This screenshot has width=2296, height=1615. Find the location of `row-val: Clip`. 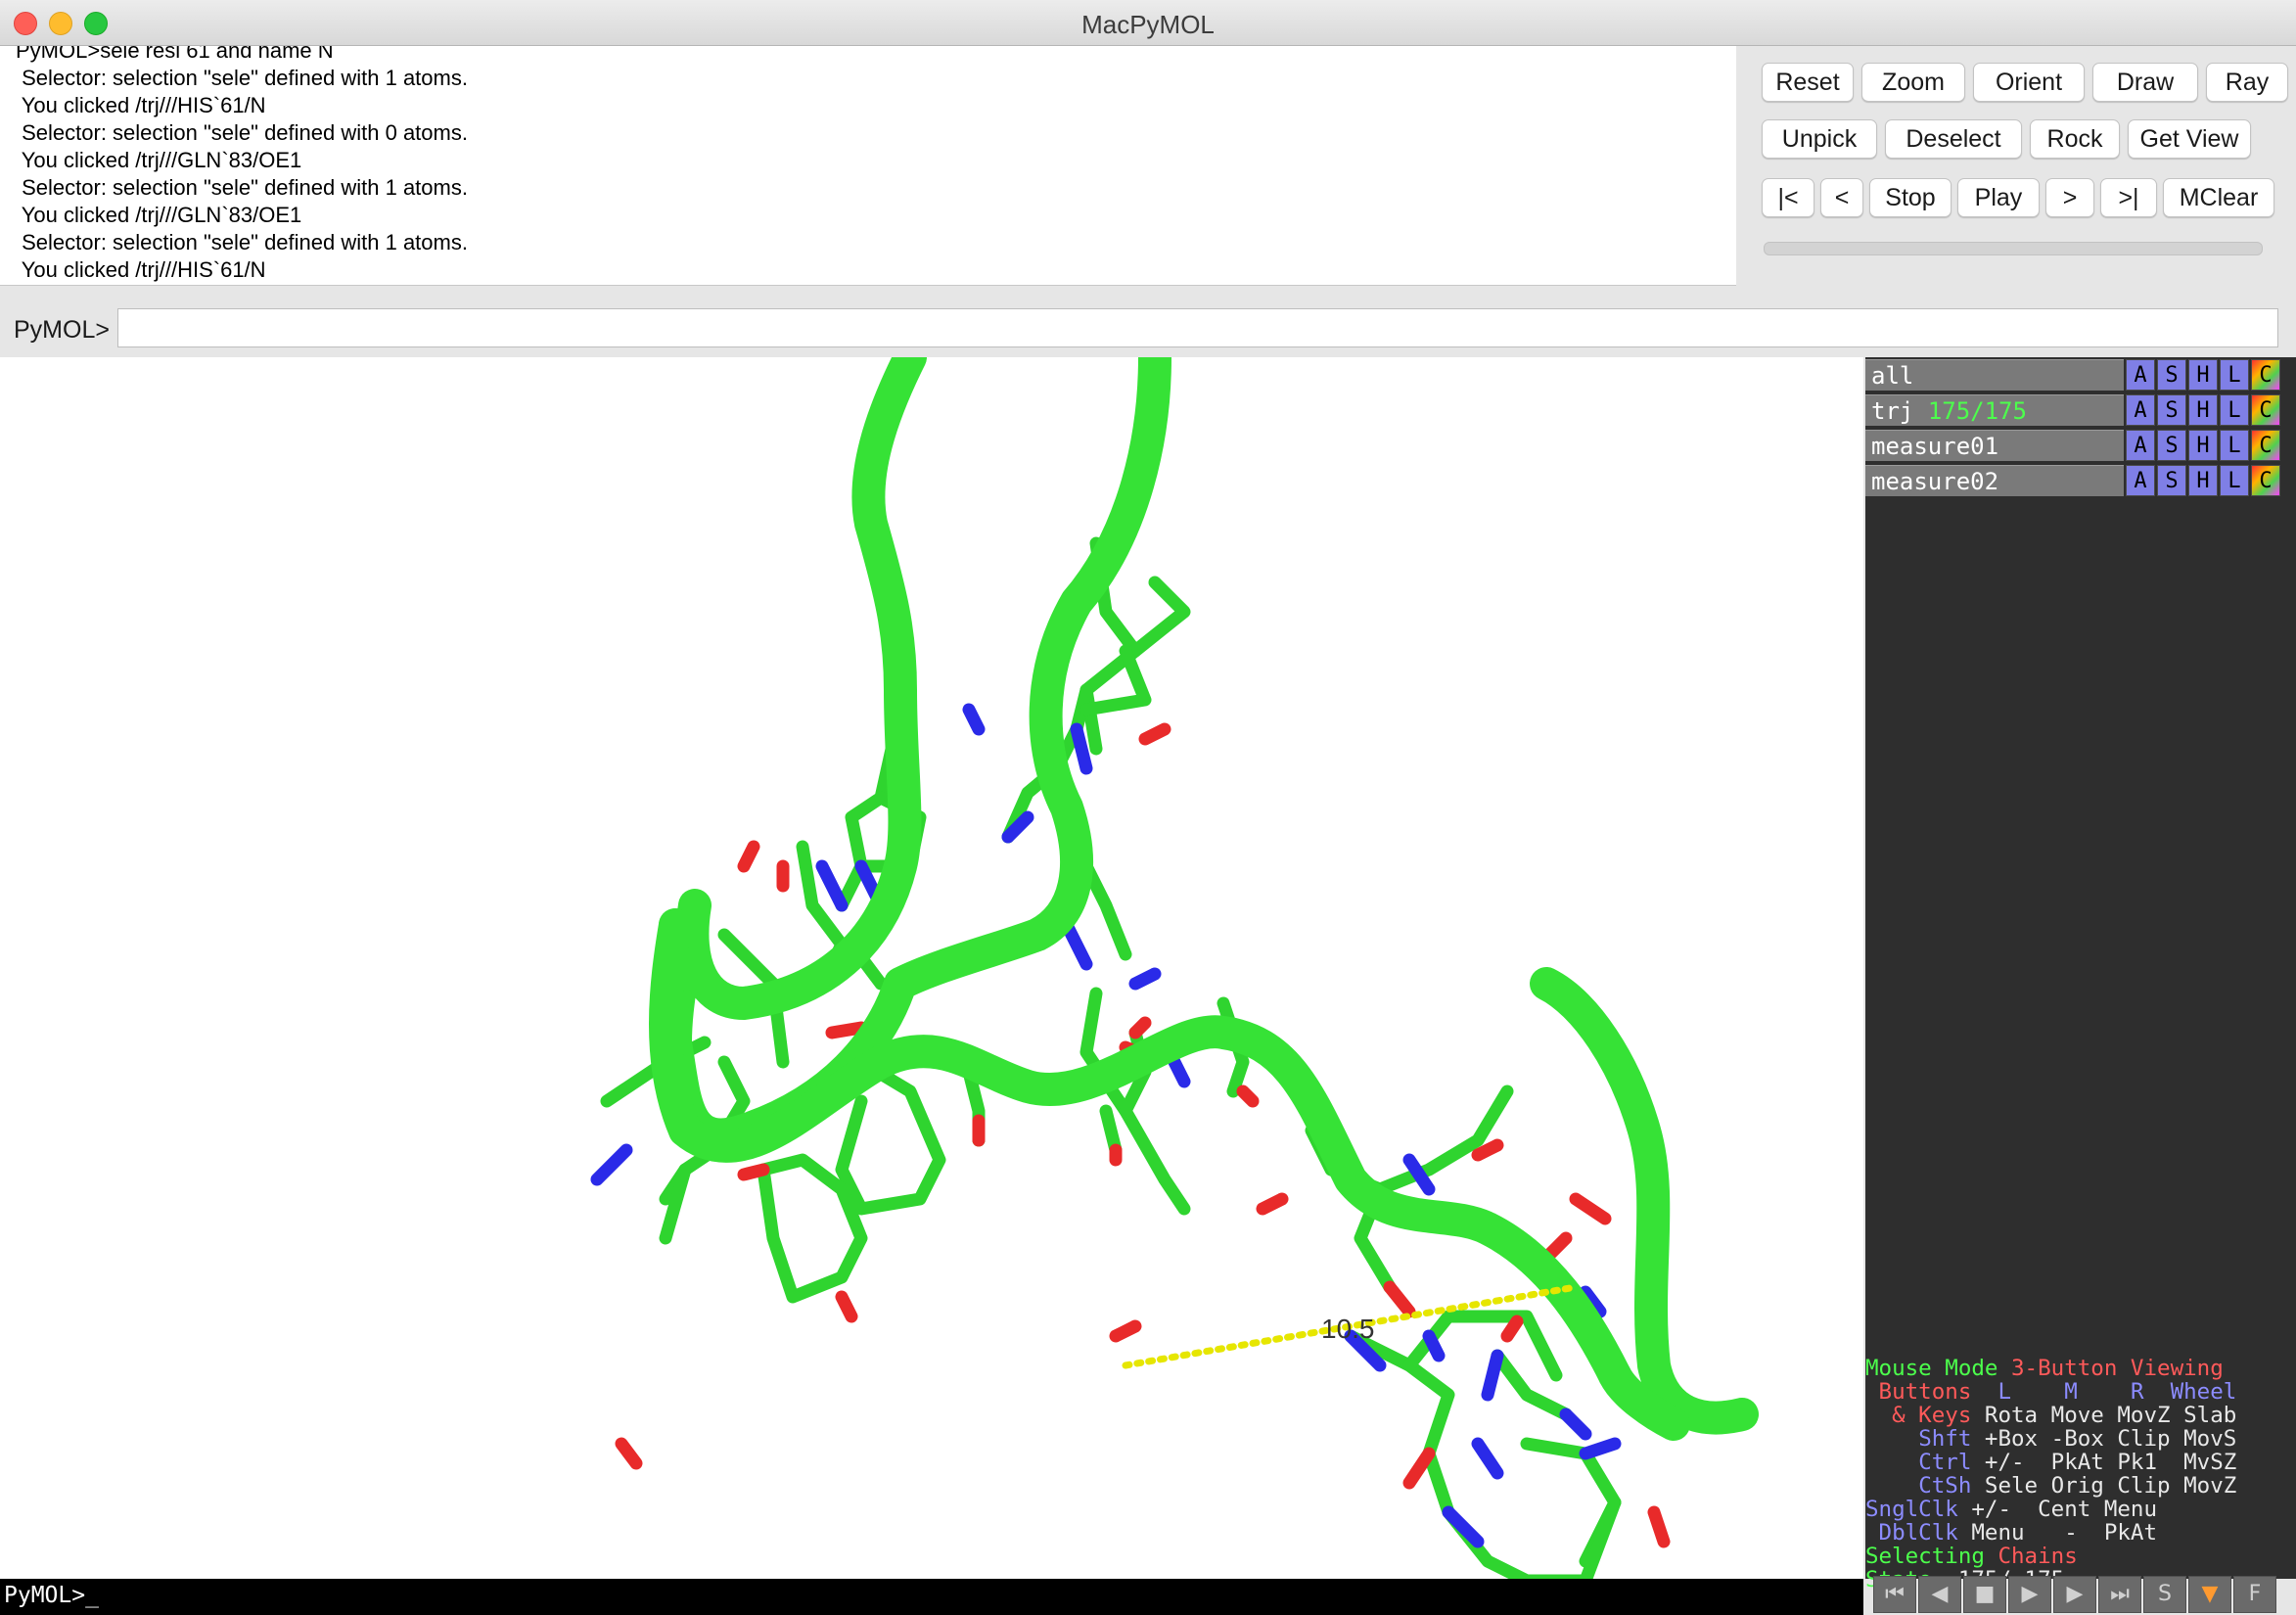

row-val: Clip is located at coordinates (2144, 1486).